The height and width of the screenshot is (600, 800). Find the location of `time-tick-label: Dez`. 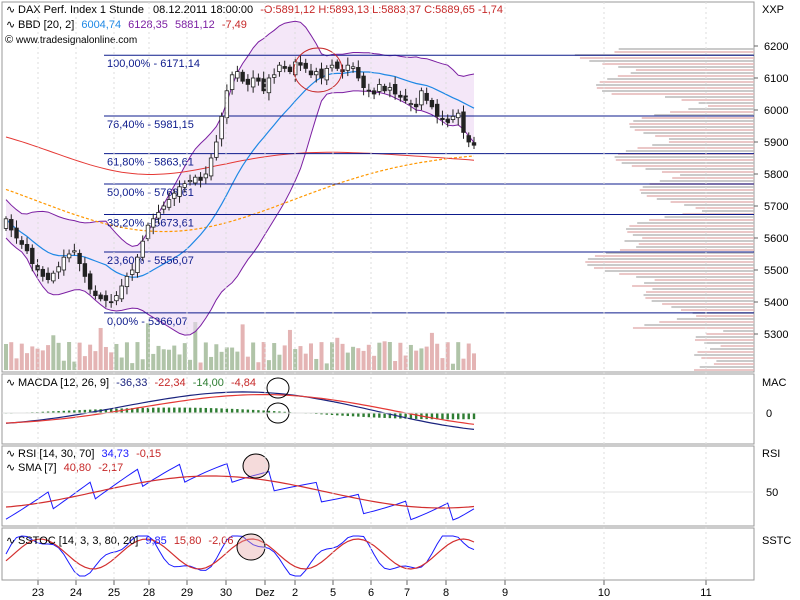

time-tick-label: Dez is located at coordinates (265, 593).